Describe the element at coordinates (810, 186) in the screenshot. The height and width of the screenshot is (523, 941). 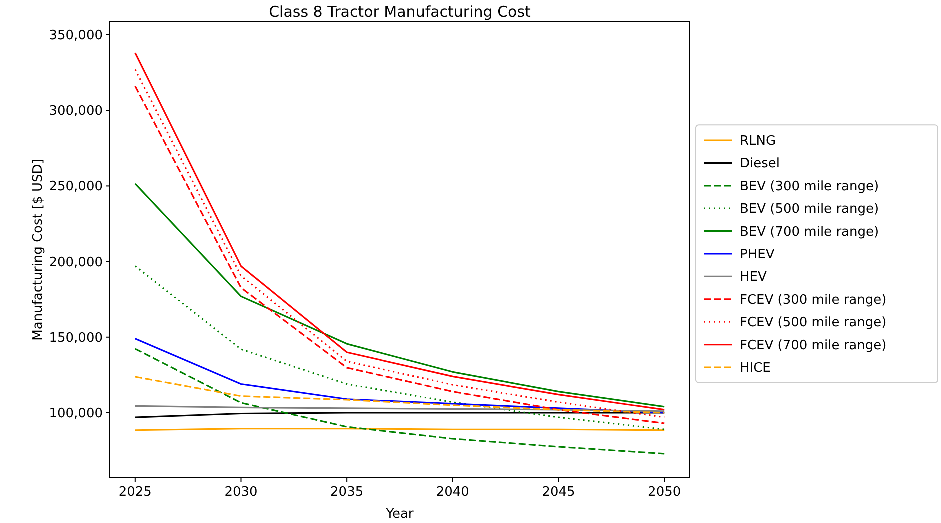
I see `legend-label: BEV (300 mile range)` at that location.